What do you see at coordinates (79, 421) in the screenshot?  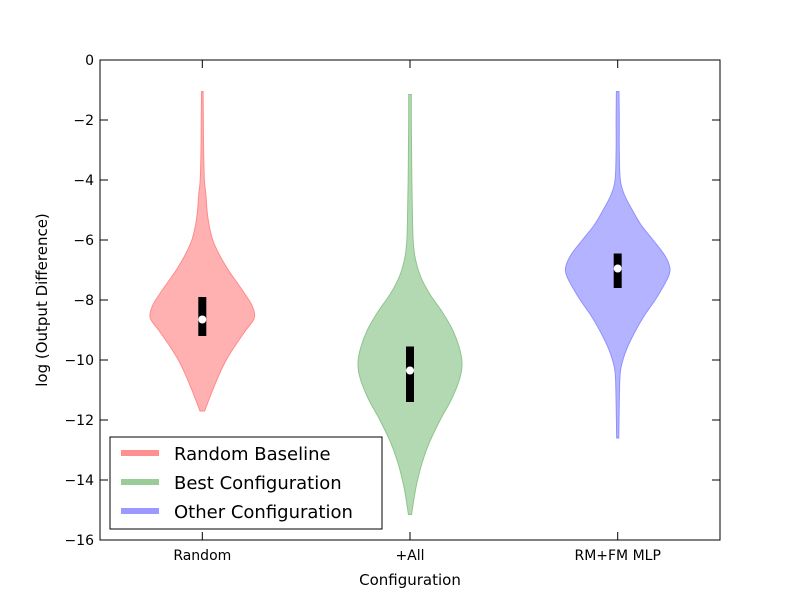 I see `y-tick-label: −12` at bounding box center [79, 421].